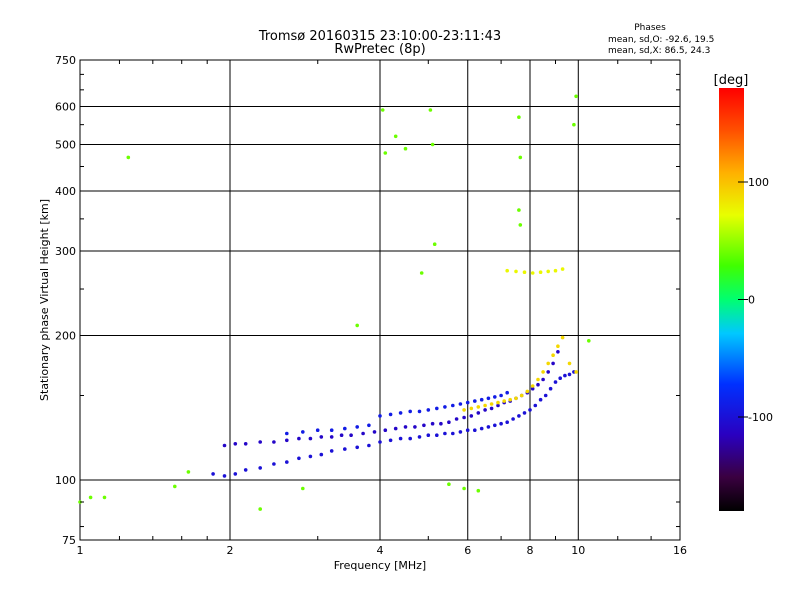 The width and height of the screenshot is (800, 600). Describe the element at coordinates (661, 40) in the screenshot. I see `phase-stats-o: mean, sd,O: -92.6, 19.5` at that location.